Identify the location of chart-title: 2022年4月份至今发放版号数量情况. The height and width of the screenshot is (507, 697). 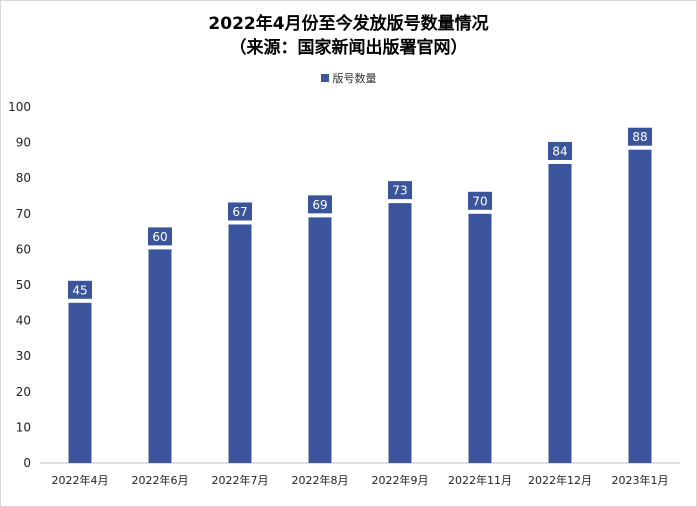
(348, 24).